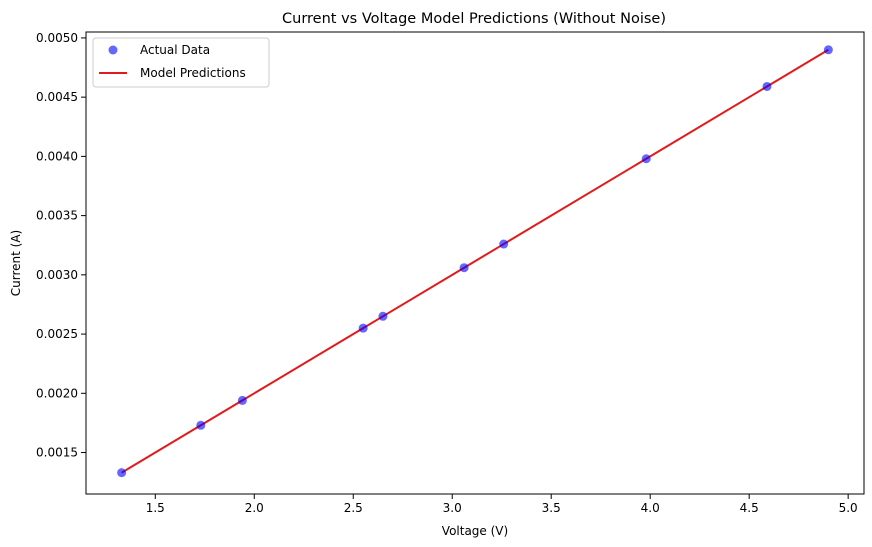  I want to click on y-tick-label: 0.0020, so click(57, 393).